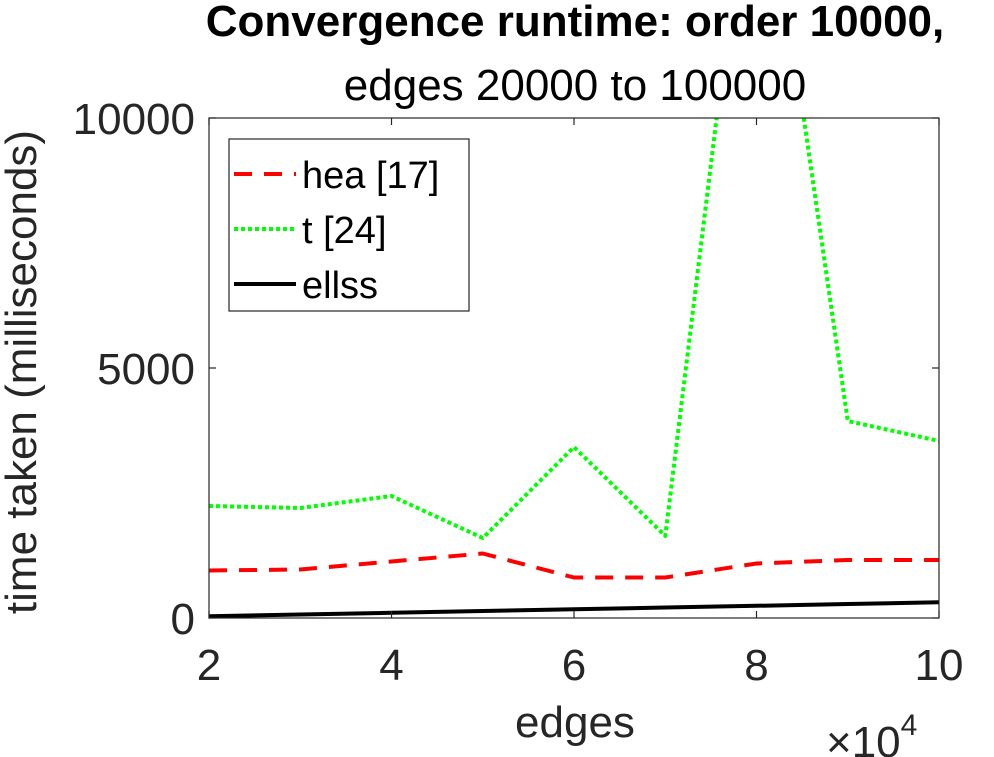  Describe the element at coordinates (146, 369) in the screenshot. I see `y-tick-label-1: 5000` at that location.